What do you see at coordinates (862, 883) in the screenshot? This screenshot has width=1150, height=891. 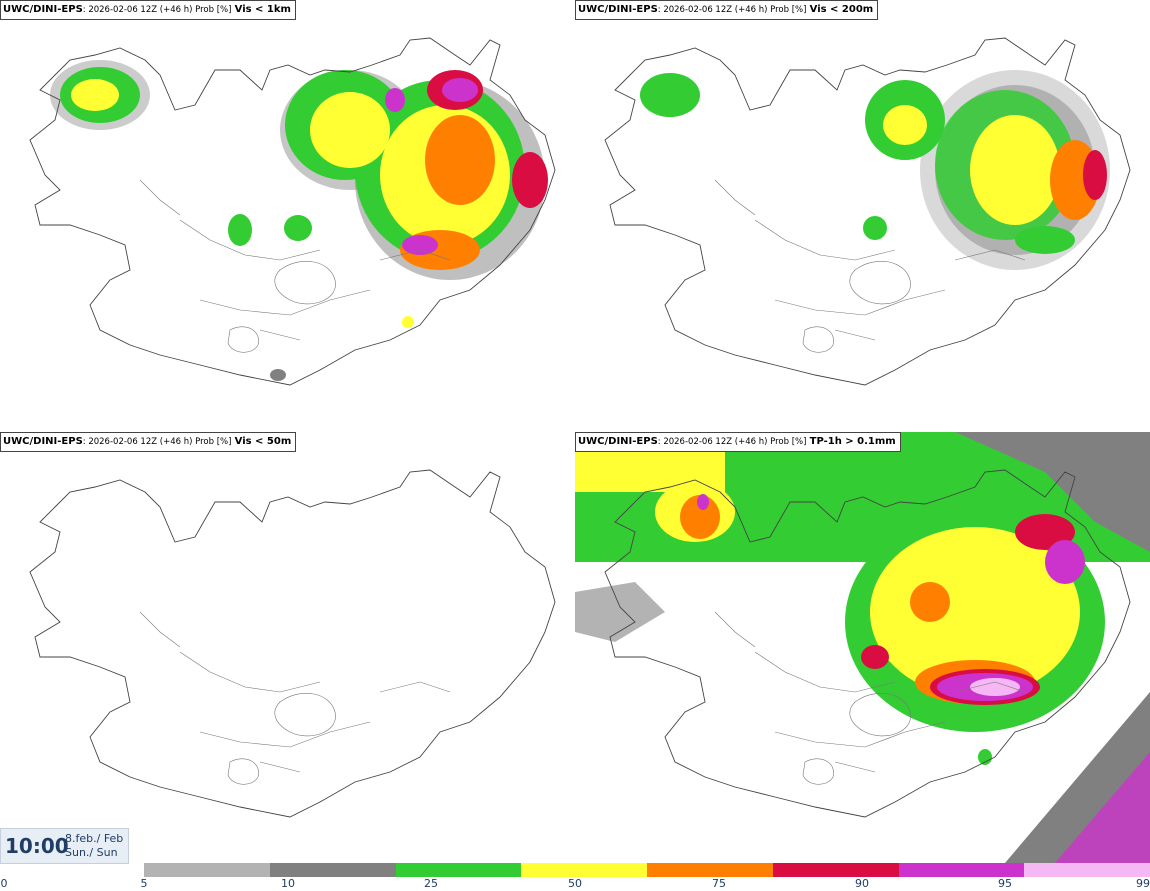 I see `colorbar-tick-label: 90` at bounding box center [862, 883].